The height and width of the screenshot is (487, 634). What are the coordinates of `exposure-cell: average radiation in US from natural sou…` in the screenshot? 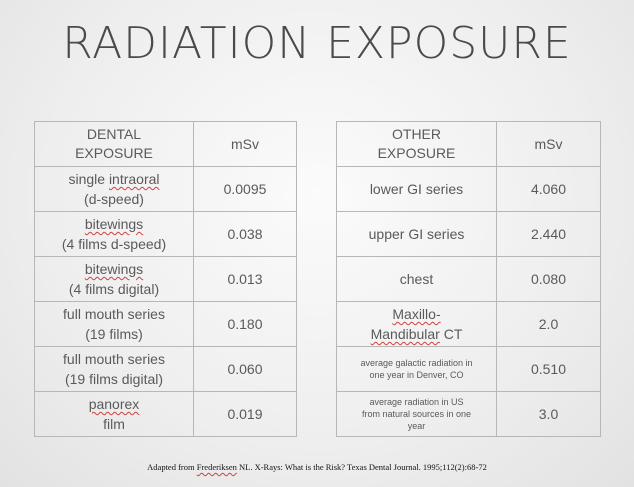 It's located at (416, 414).